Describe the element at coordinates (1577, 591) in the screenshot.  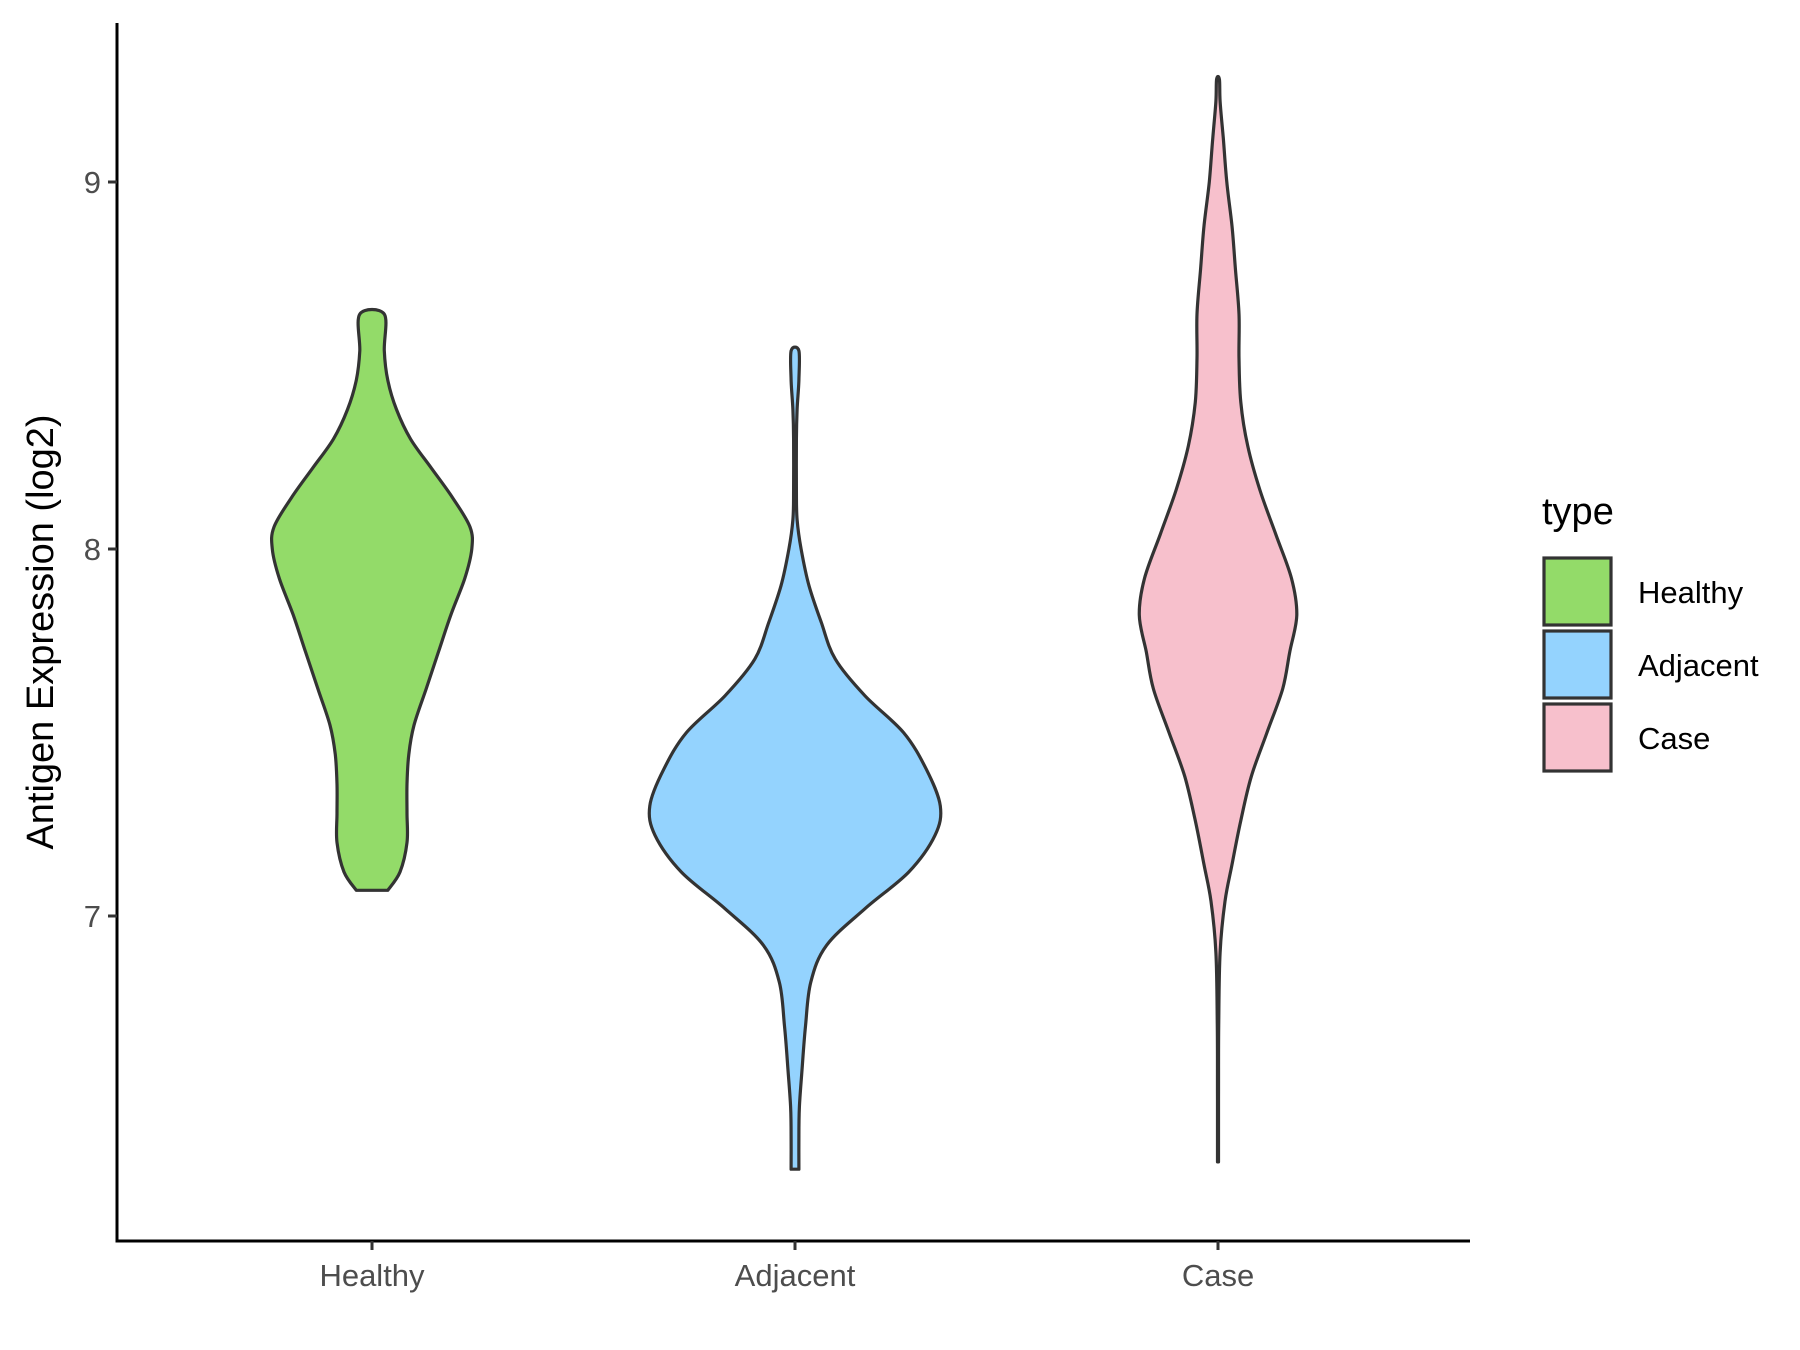
I see `legend-key-healthy` at that location.